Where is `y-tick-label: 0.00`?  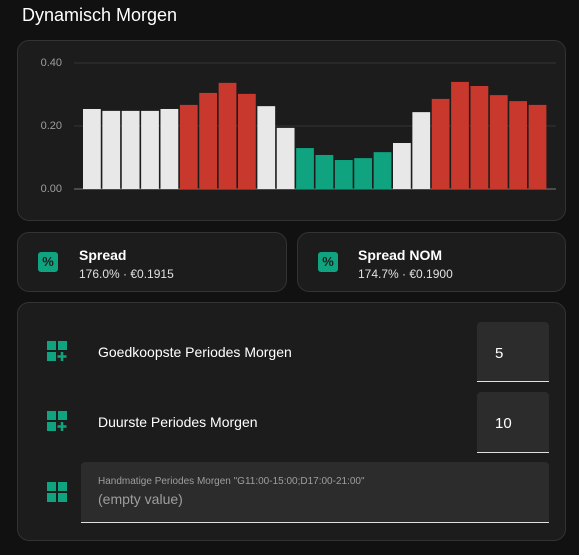 y-tick-label: 0.00 is located at coordinates (51, 189).